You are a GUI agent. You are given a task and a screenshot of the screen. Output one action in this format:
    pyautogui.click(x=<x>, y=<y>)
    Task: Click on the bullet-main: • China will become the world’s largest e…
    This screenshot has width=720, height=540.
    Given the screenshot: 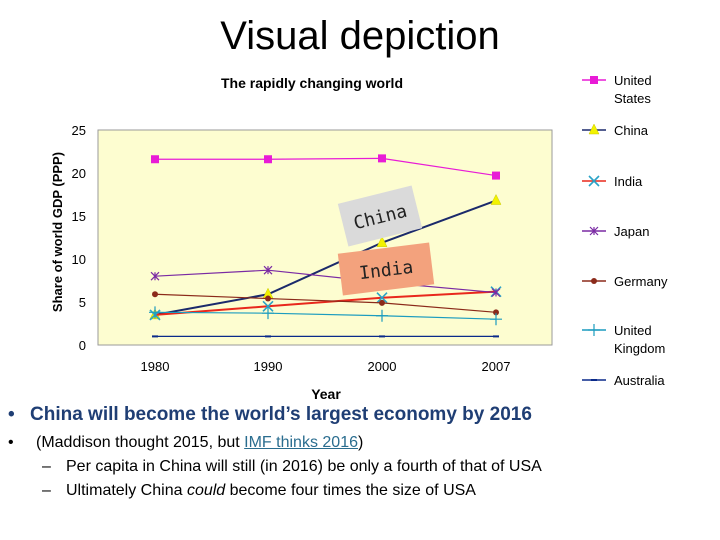 What is the action you would take?
    pyautogui.click(x=270, y=414)
    